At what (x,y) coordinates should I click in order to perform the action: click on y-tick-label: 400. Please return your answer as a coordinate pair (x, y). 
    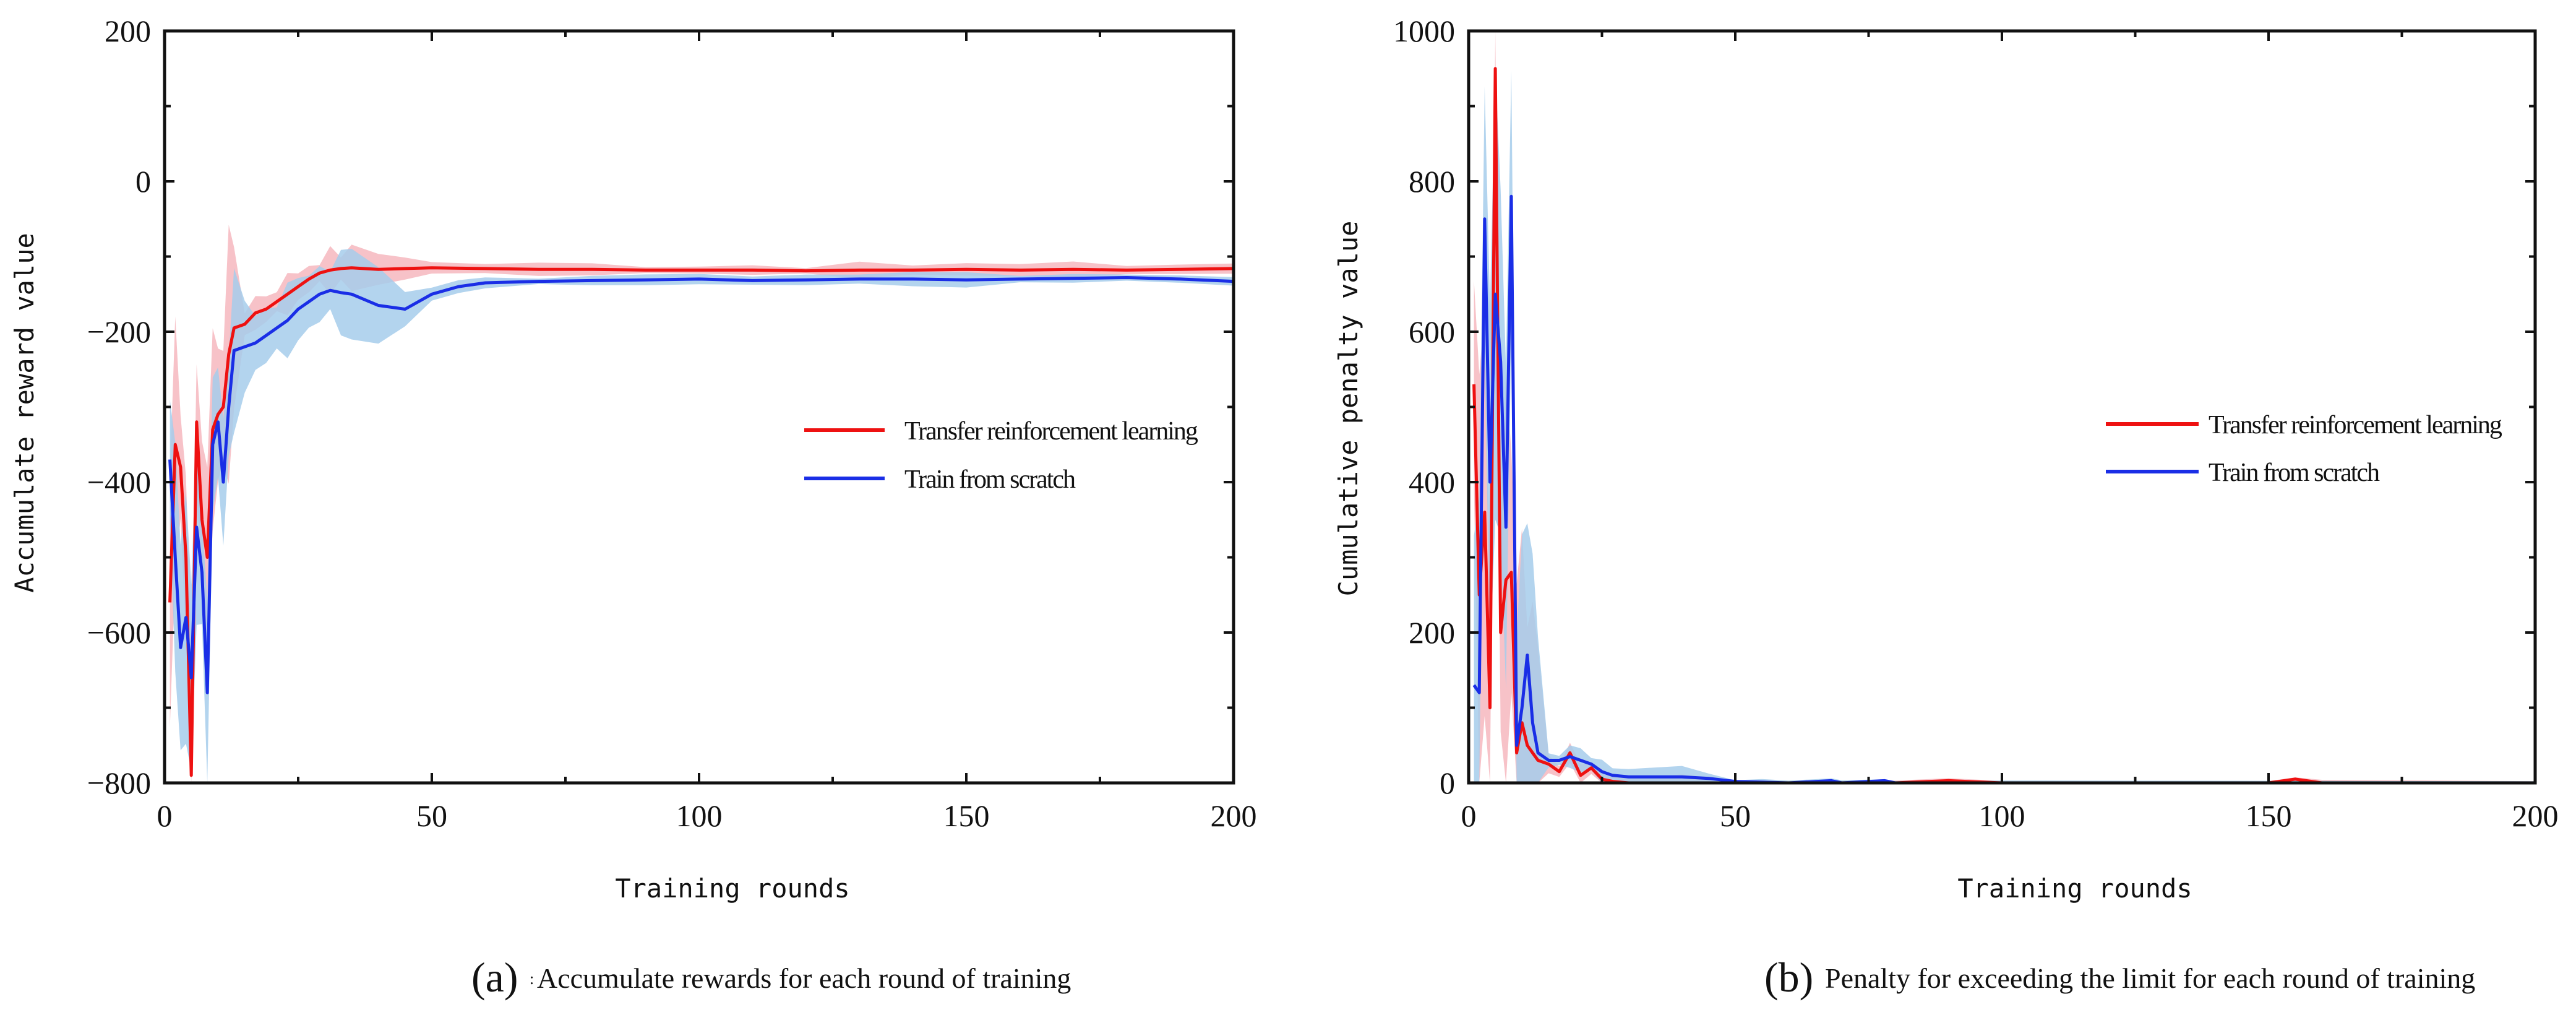
    Looking at the image, I should click on (1432, 482).